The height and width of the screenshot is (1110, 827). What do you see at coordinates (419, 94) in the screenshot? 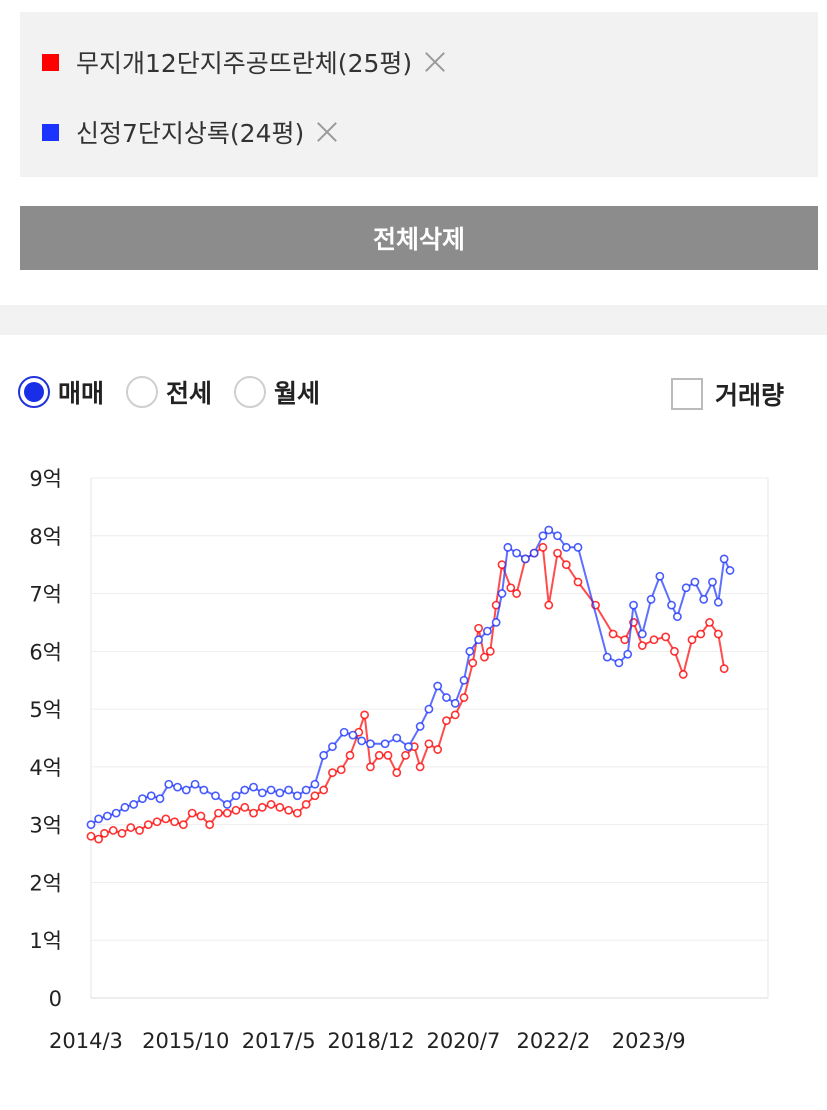
I see `compare-list-panel` at bounding box center [419, 94].